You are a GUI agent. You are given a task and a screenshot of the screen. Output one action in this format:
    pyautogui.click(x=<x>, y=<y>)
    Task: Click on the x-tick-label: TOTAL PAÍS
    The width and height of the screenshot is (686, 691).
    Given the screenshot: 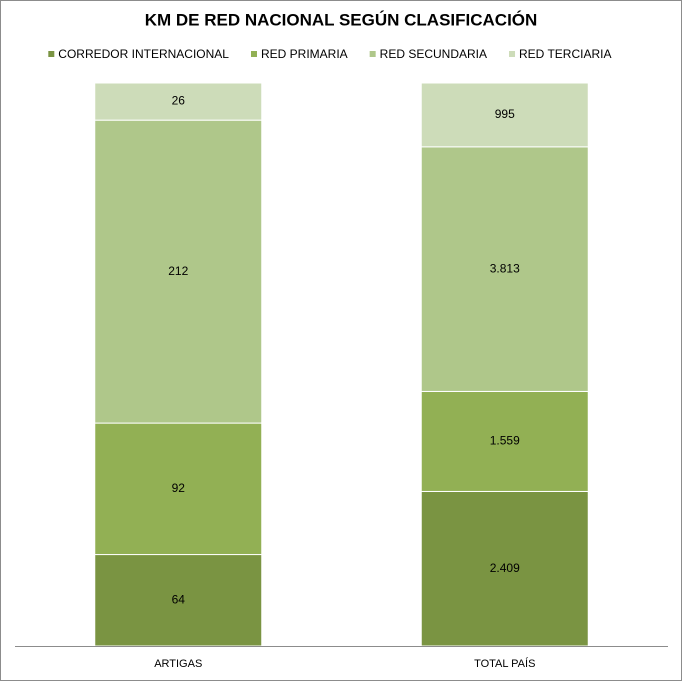 What is the action you would take?
    pyautogui.click(x=504, y=663)
    